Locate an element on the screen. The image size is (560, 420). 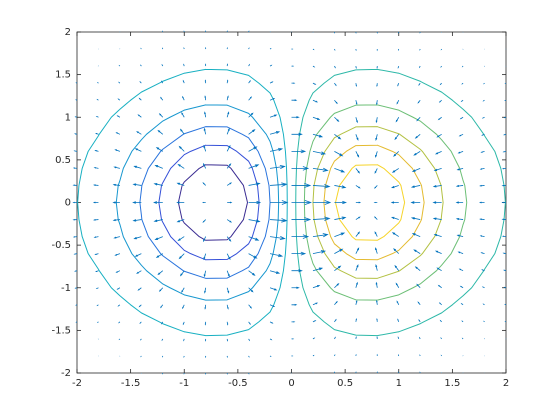
x-tick-label: 2 is located at coordinates (506, 383).